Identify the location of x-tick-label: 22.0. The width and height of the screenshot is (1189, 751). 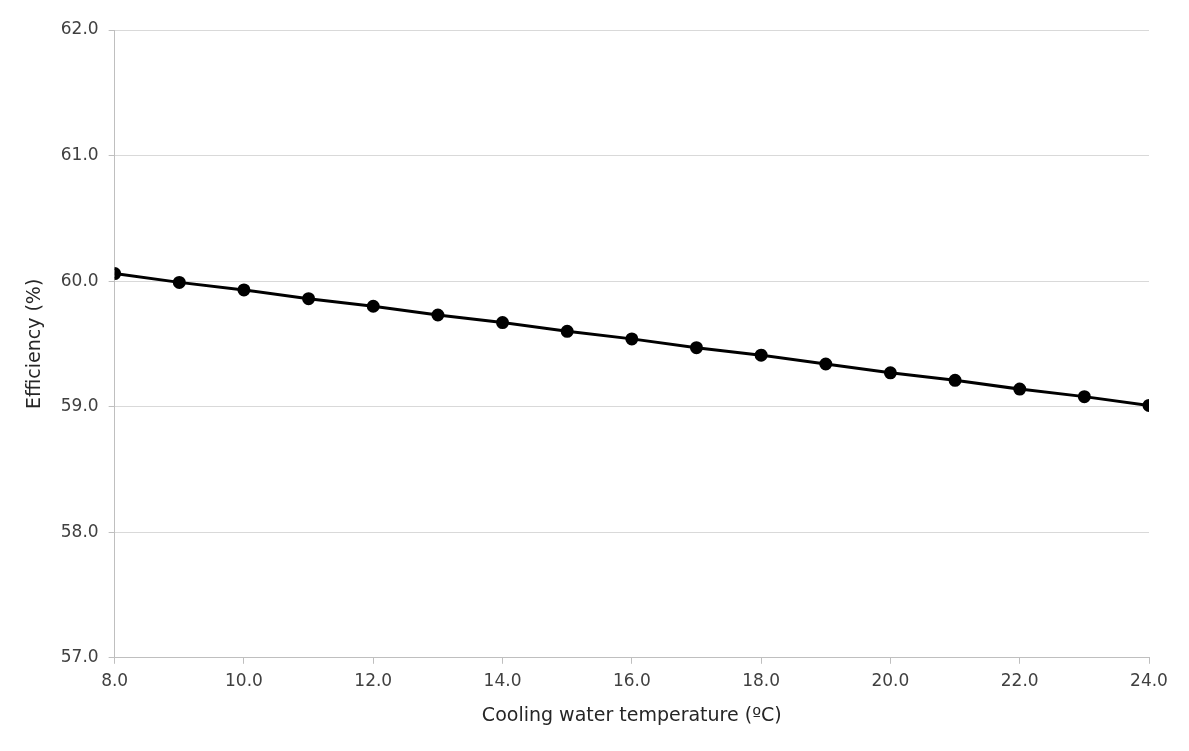
(1019, 680).